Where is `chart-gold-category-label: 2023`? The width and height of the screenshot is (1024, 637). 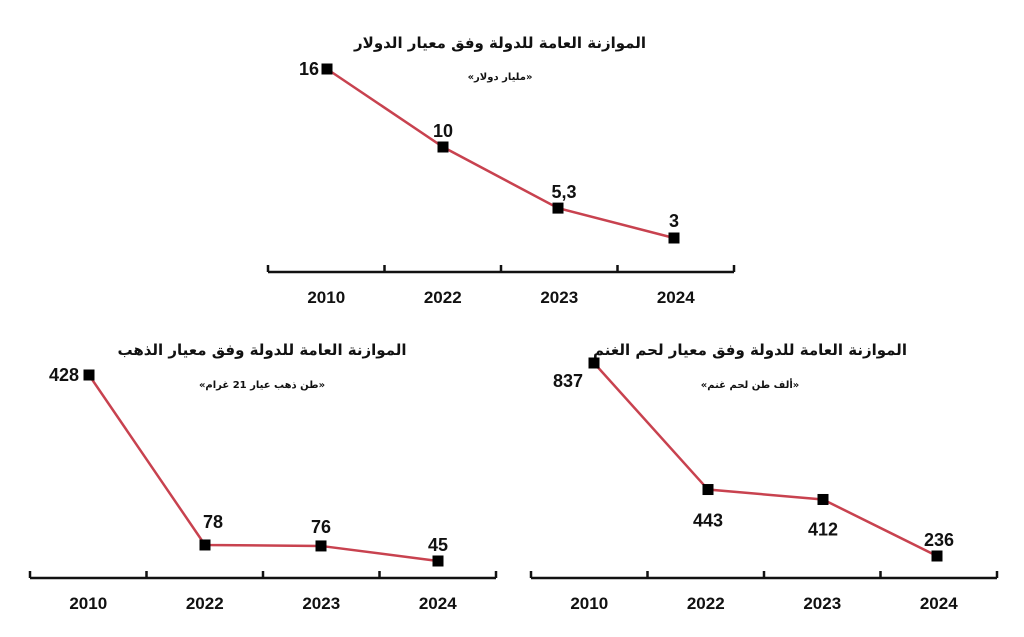
chart-gold-category-label: 2023 is located at coordinates (321, 603).